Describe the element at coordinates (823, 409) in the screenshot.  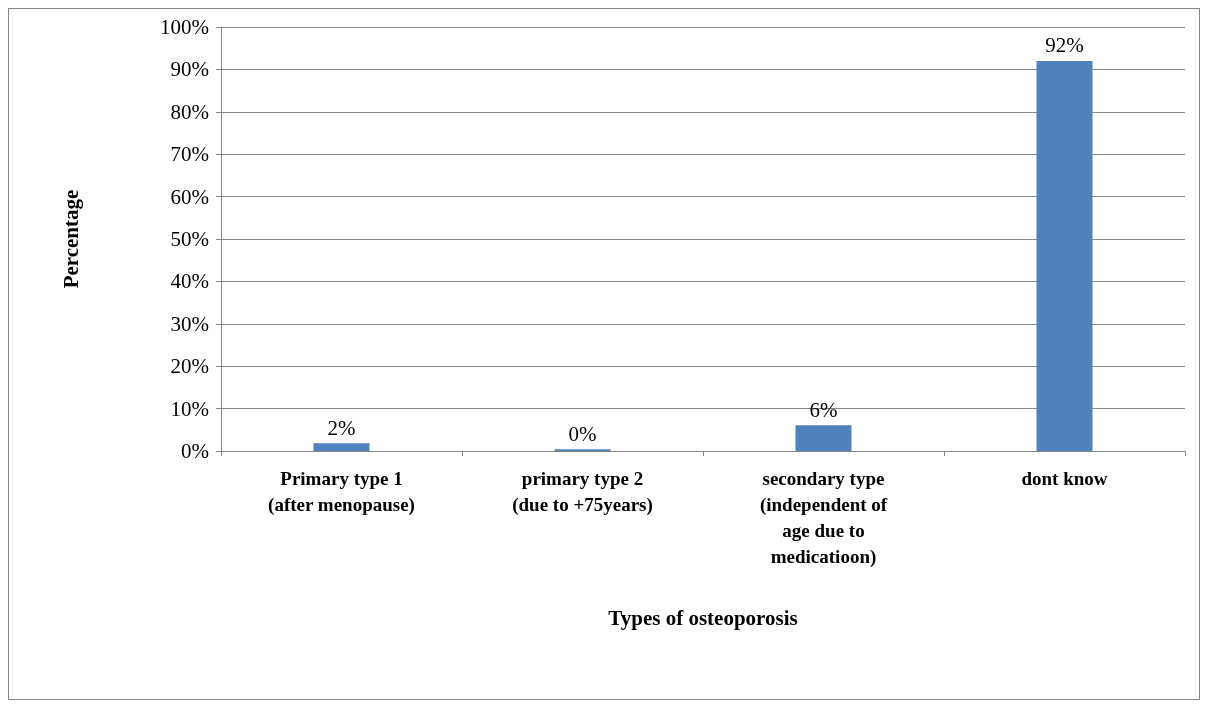
I see `data-label: 6%` at that location.